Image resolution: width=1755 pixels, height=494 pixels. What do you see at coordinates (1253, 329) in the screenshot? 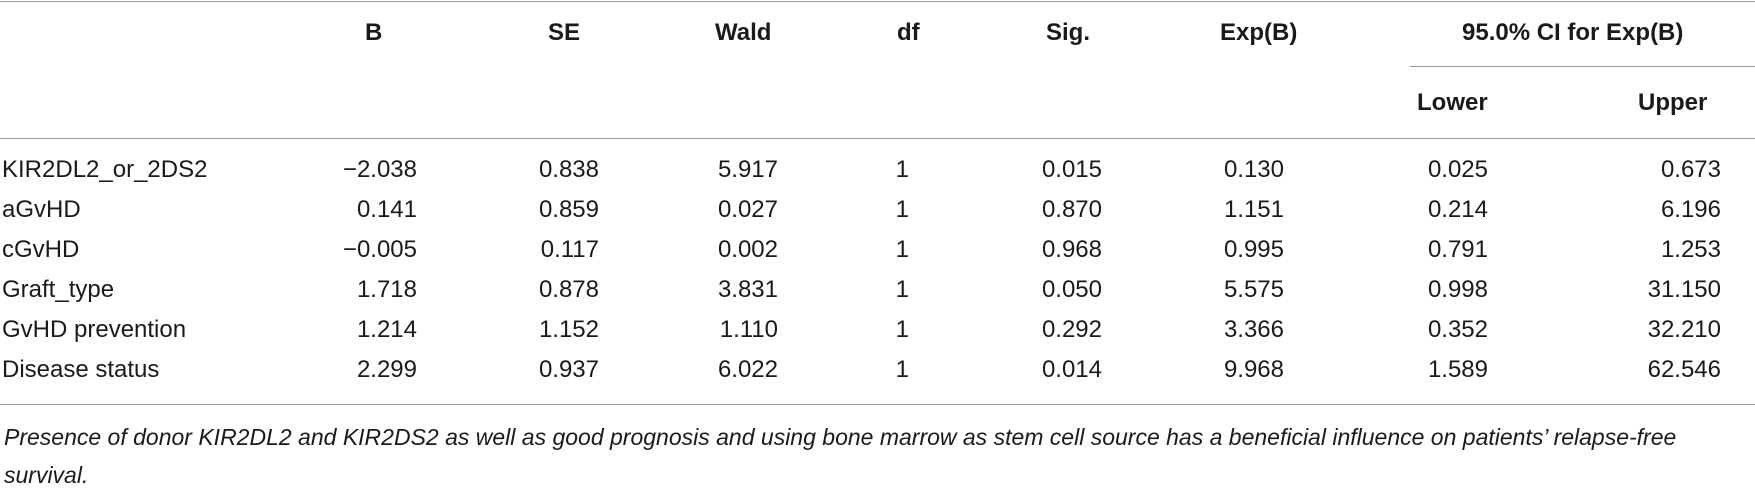
I see `cell-expb: 3.366` at bounding box center [1253, 329].